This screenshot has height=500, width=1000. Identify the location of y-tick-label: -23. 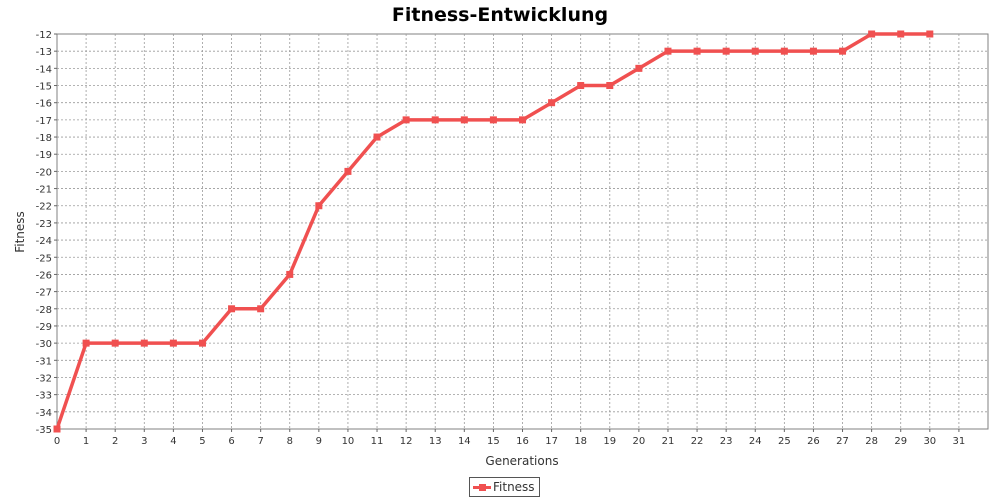
(44, 224).